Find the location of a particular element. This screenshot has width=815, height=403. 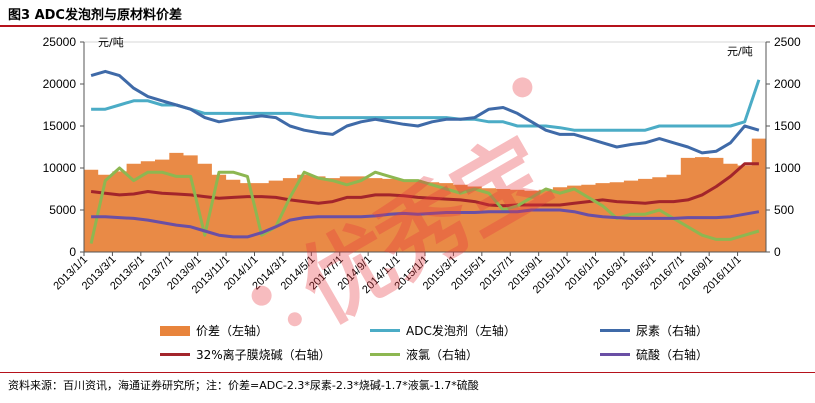

legend-item: 液氯（右轴） is located at coordinates (424, 354).